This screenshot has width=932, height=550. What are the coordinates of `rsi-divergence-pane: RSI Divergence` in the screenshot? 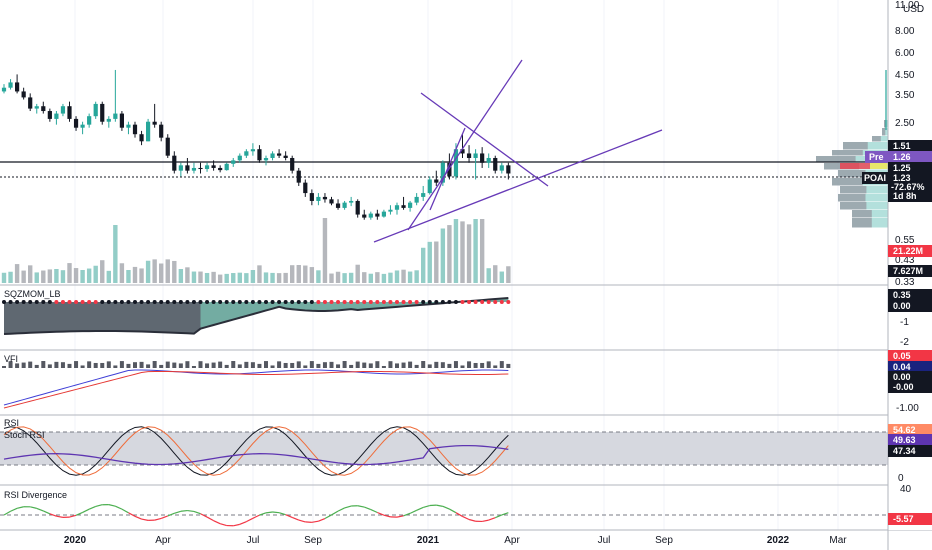 It's located at (444, 508).